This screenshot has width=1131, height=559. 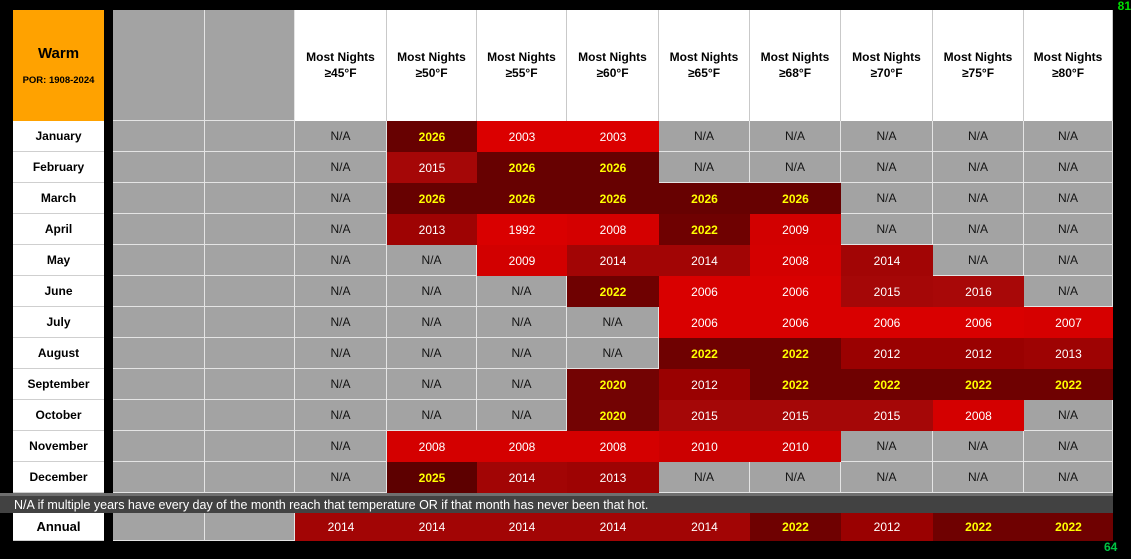 I want to click on cell-april-68f: 2009, so click(x=795, y=229).